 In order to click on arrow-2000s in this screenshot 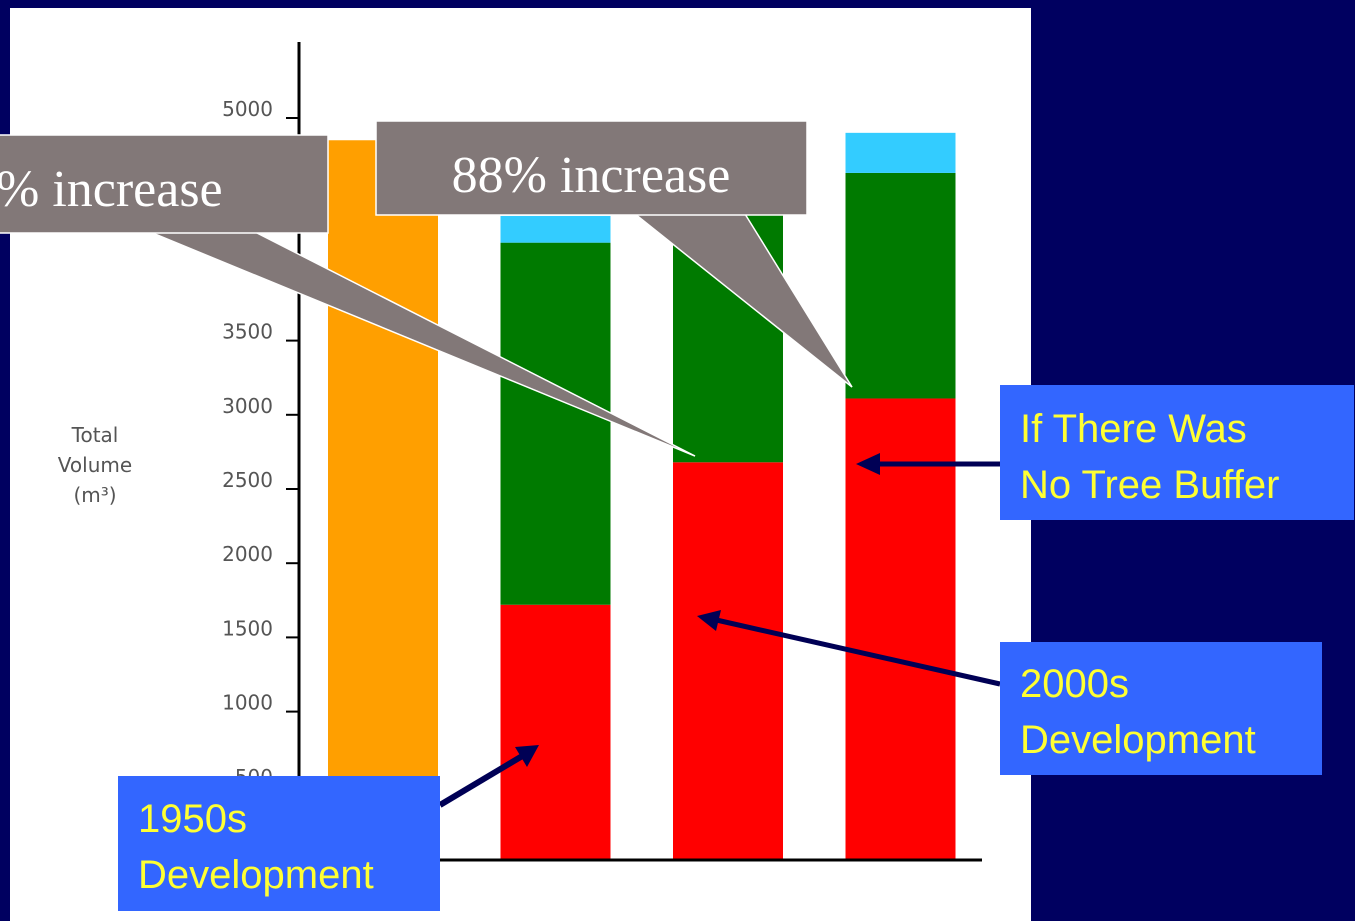, I will do `click(849, 648)`.